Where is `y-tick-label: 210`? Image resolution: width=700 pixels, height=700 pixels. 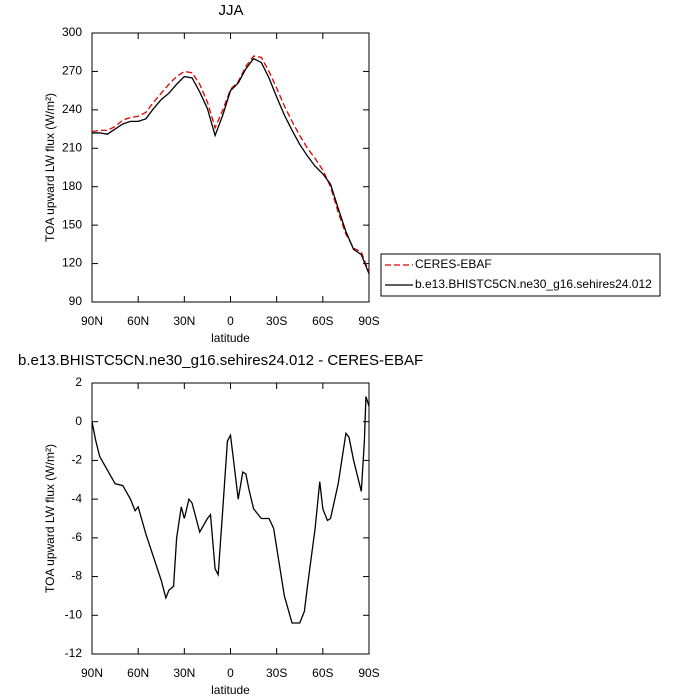
y-tick-label: 210 is located at coordinates (72, 147).